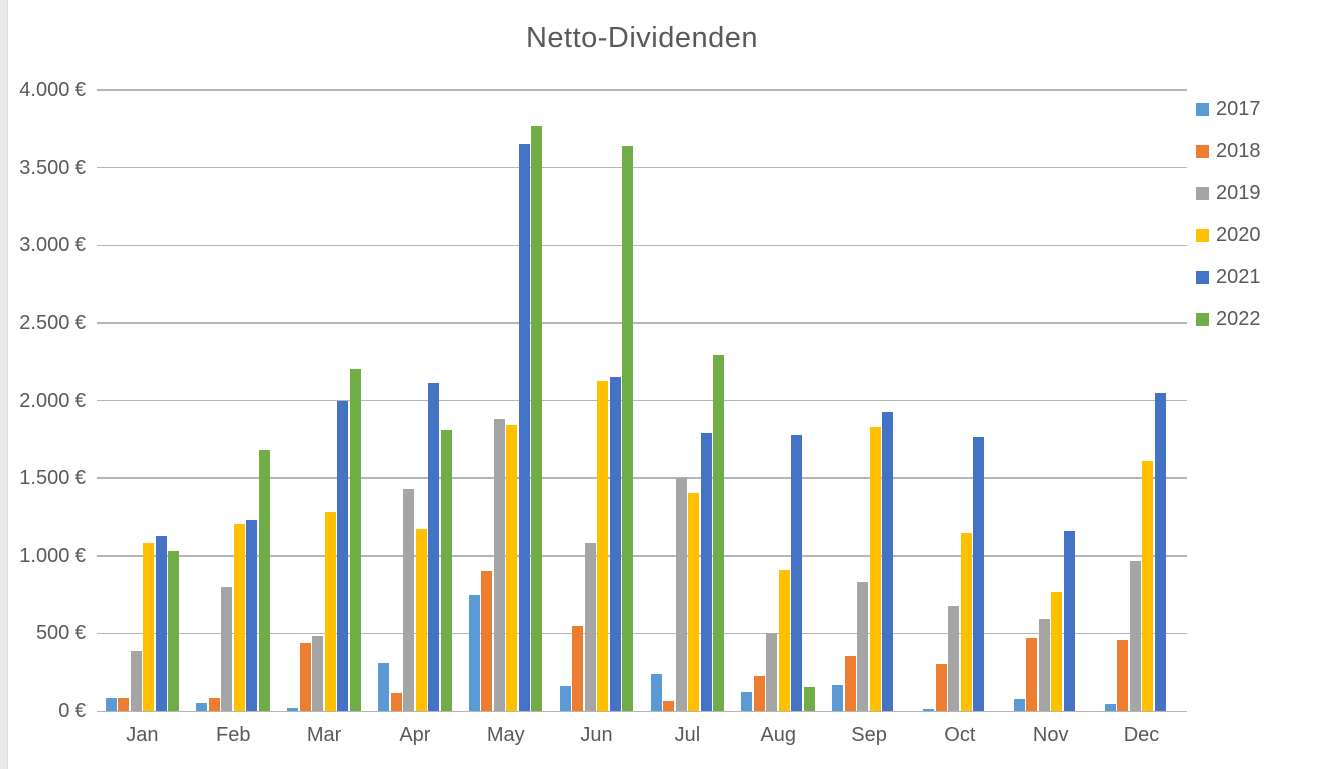 Image resolution: width=1317 pixels, height=769 pixels. What do you see at coordinates (603, 546) in the screenshot?
I see `bar-2020-jun` at bounding box center [603, 546].